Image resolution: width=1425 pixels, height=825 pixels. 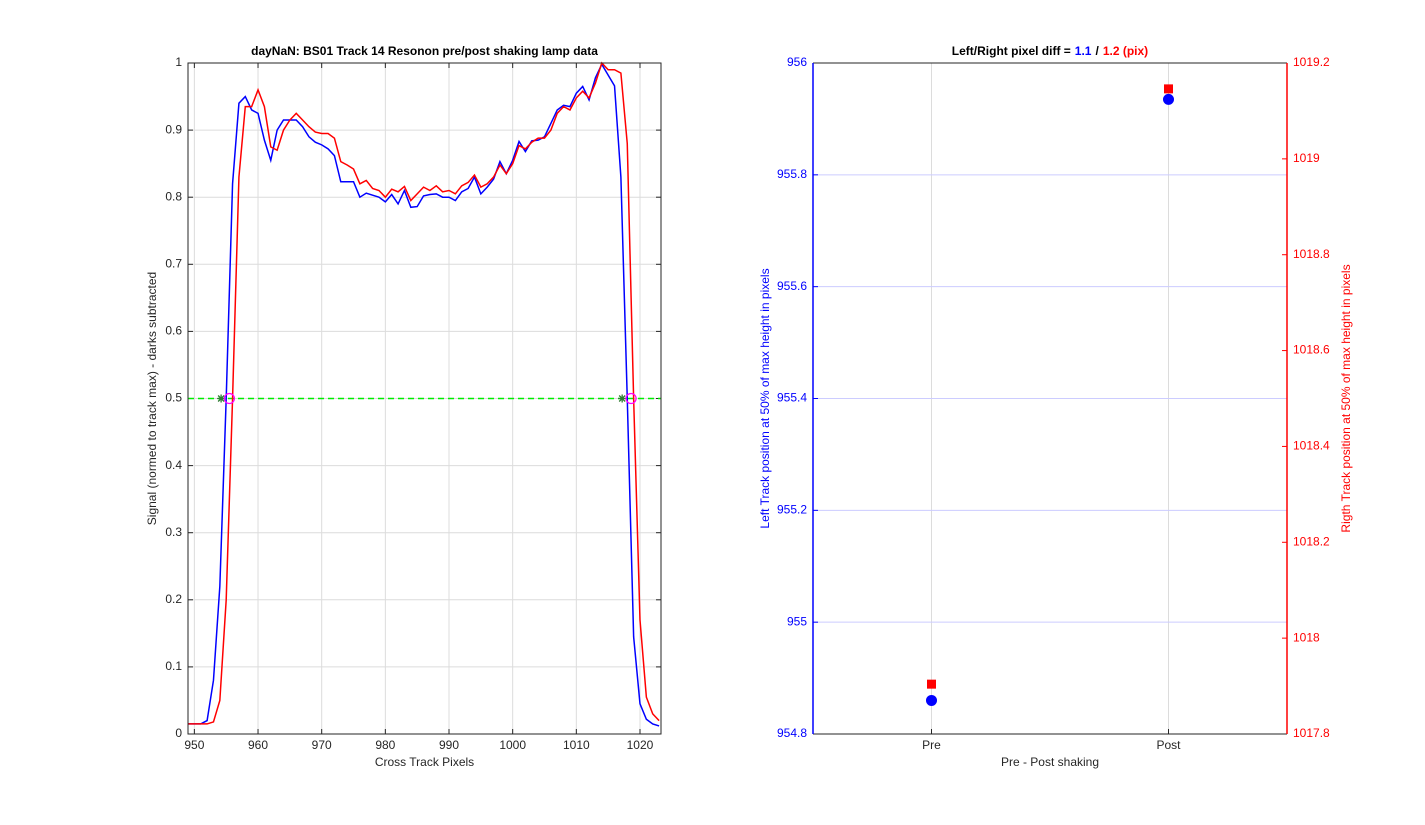 I want to click on y-tick-label: 1018.8, so click(x=1311, y=254).